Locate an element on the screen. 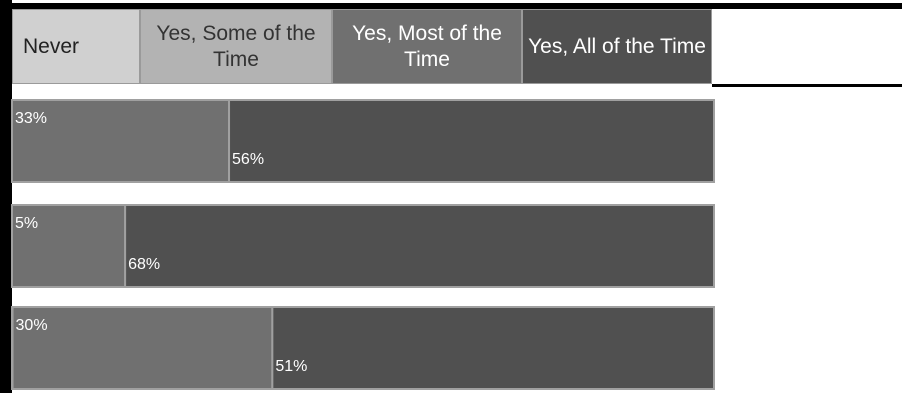  top-rule is located at coordinates (457, 6).